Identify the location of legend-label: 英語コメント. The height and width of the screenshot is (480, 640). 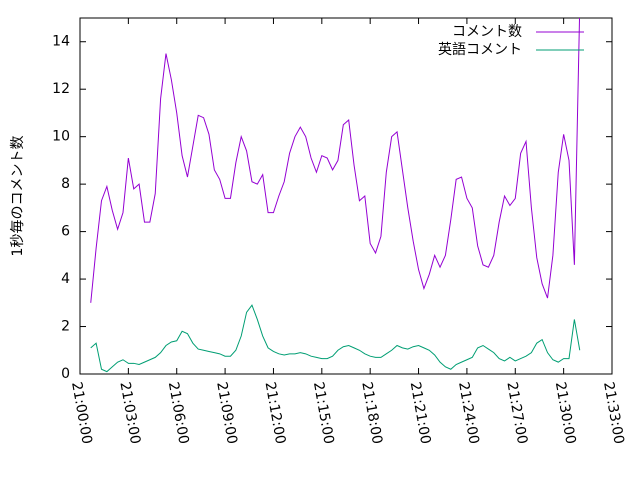
(480, 49).